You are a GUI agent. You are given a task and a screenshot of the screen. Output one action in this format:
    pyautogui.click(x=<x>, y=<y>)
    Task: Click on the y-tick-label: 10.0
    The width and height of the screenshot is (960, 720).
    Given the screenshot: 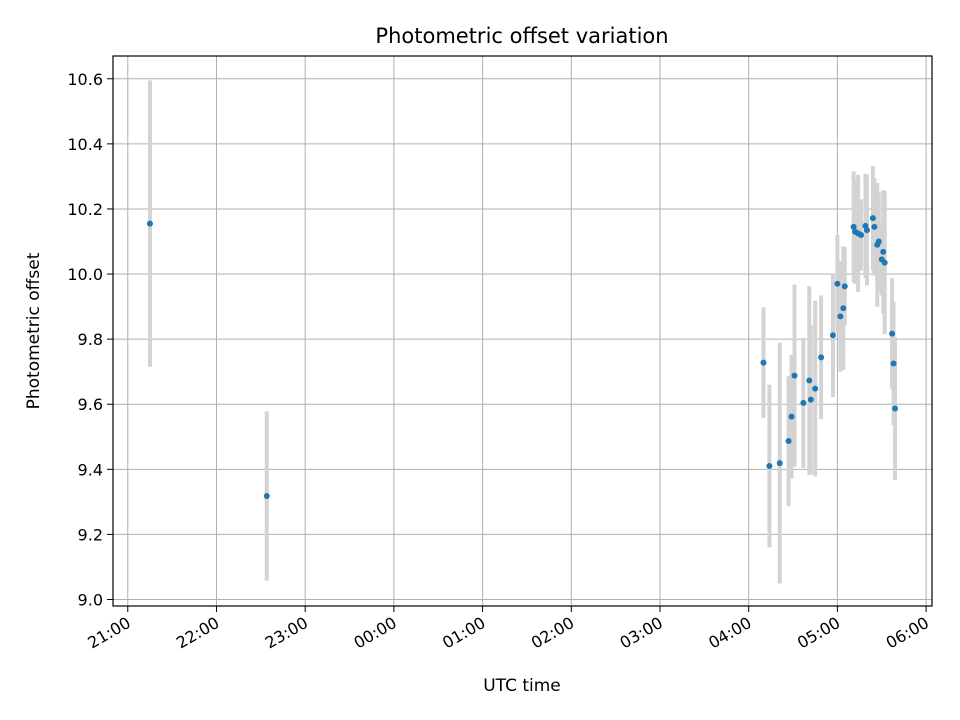 What is the action you would take?
    pyautogui.click(x=85, y=274)
    